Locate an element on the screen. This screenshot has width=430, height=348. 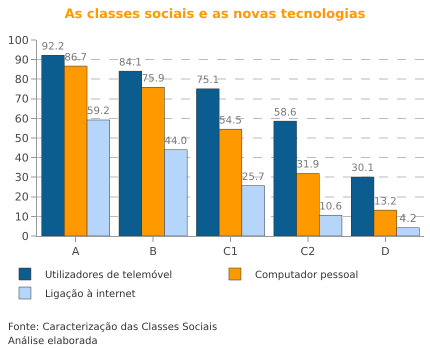
x-tick-label: C1 is located at coordinates (230, 251).